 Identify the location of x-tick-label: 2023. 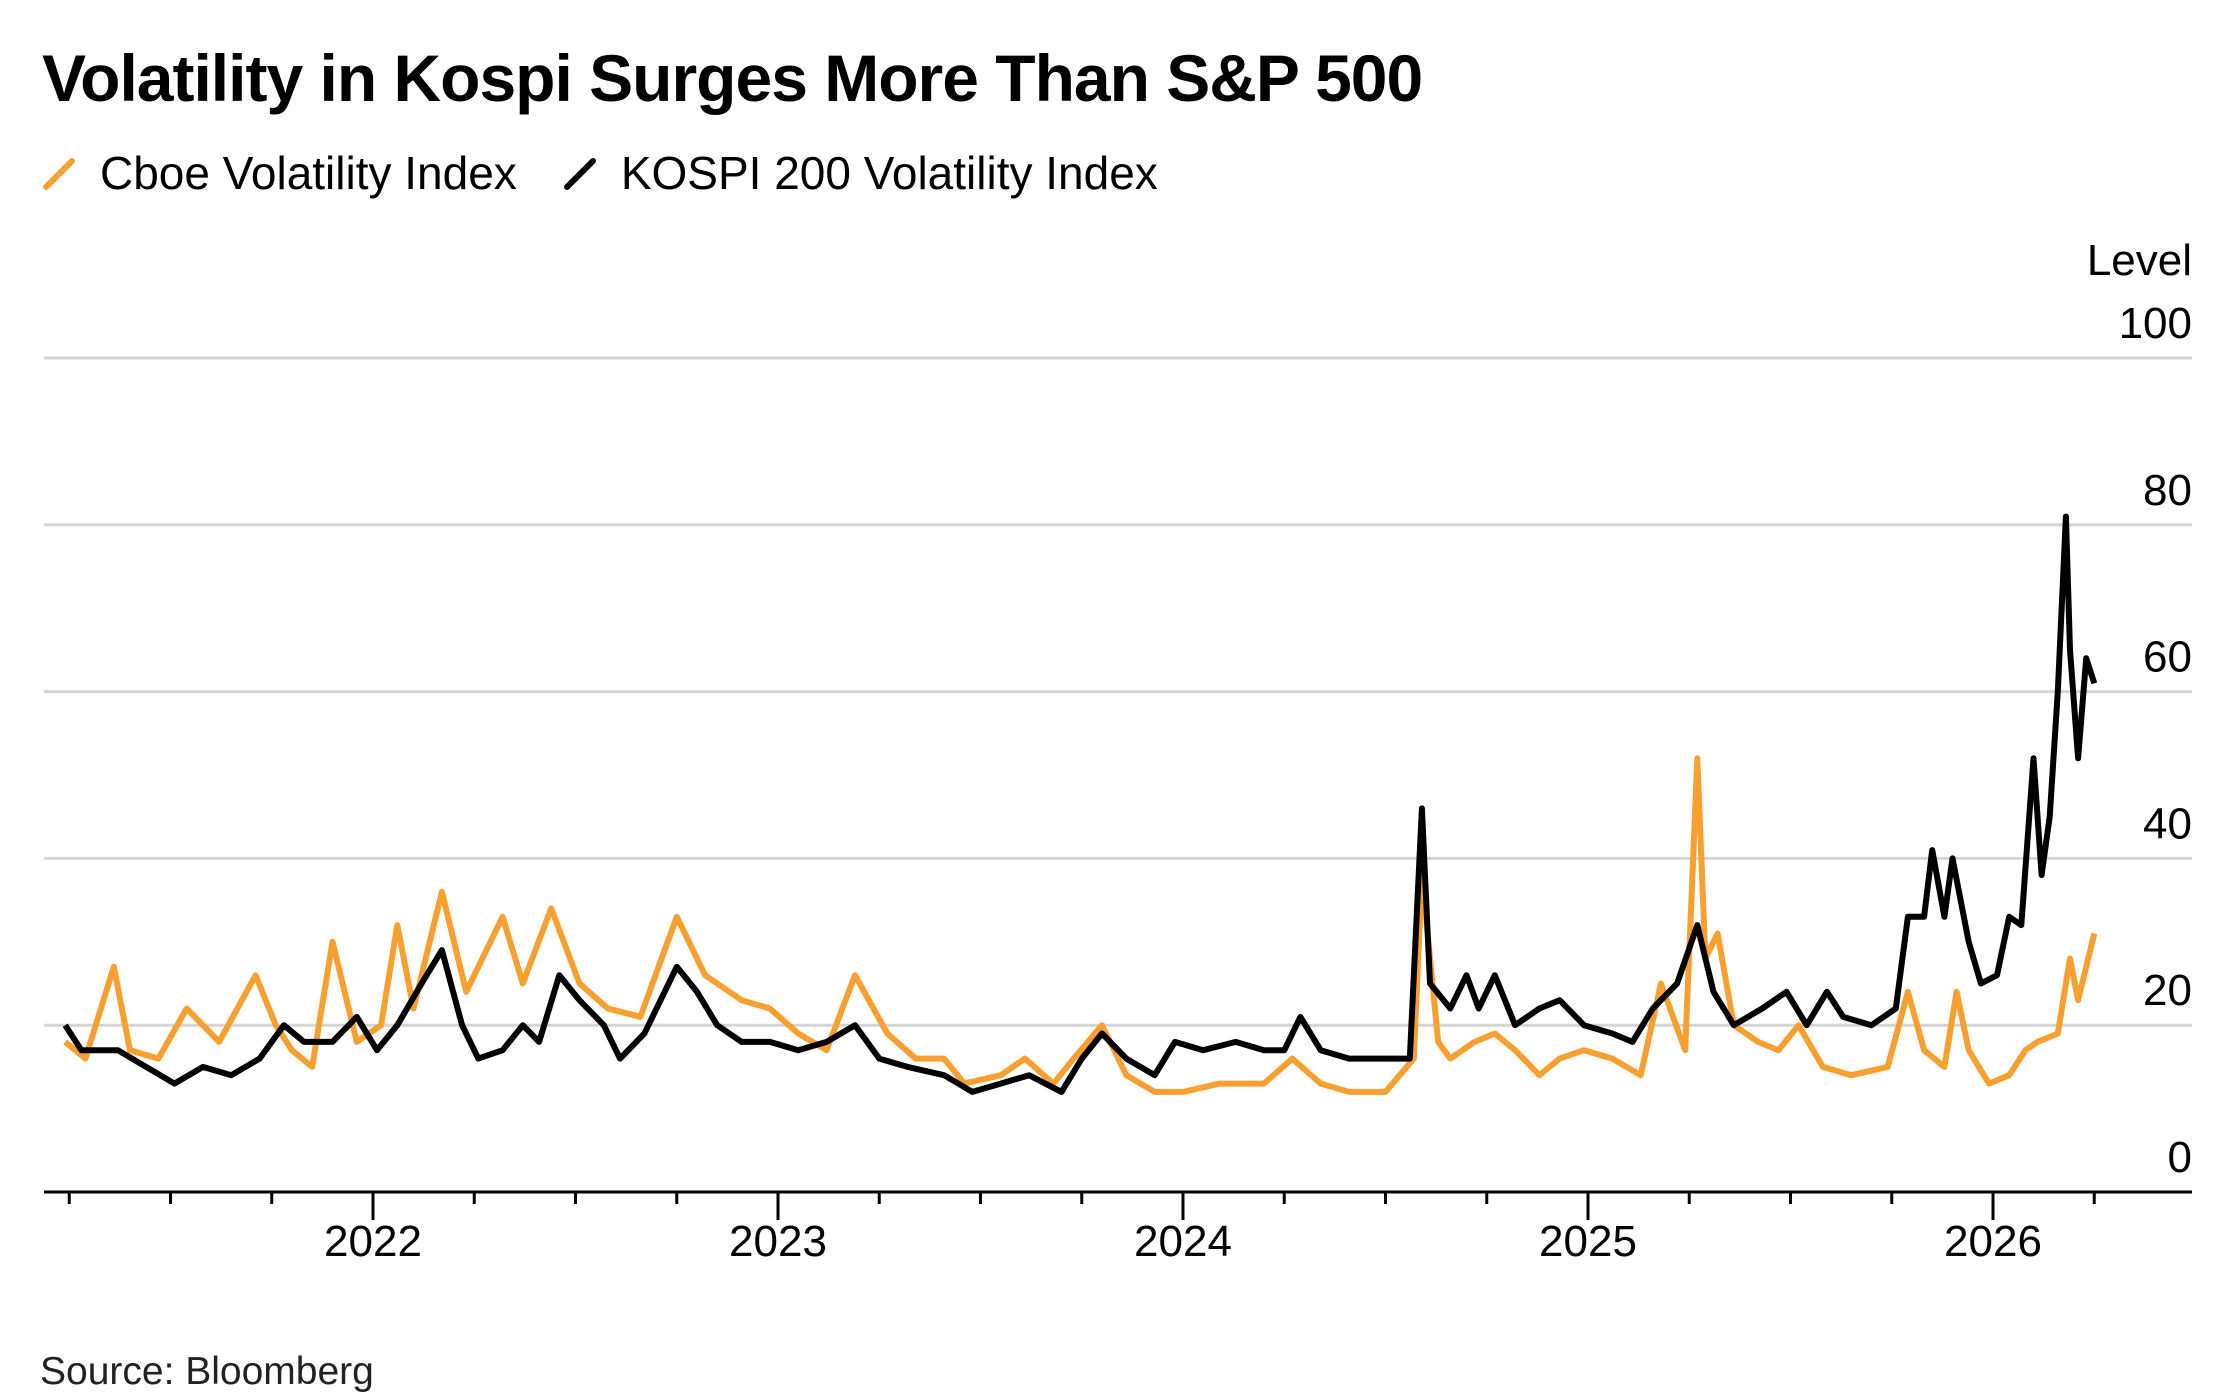
(778, 1241).